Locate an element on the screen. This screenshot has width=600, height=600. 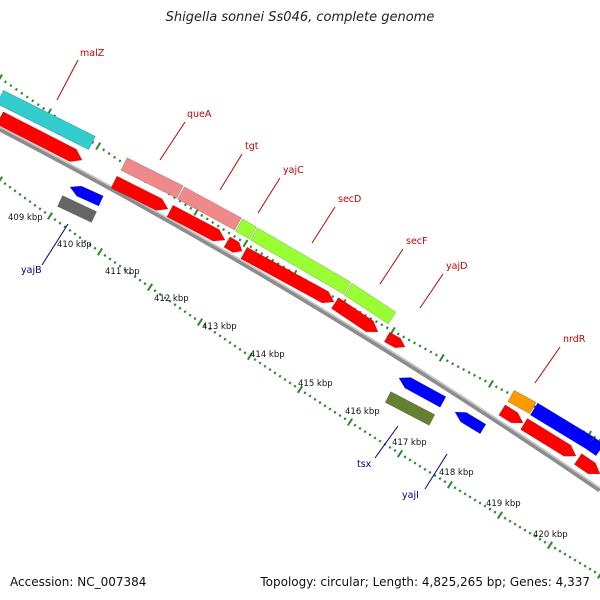
gene-label-yajC: yajC is located at coordinates (293, 170).